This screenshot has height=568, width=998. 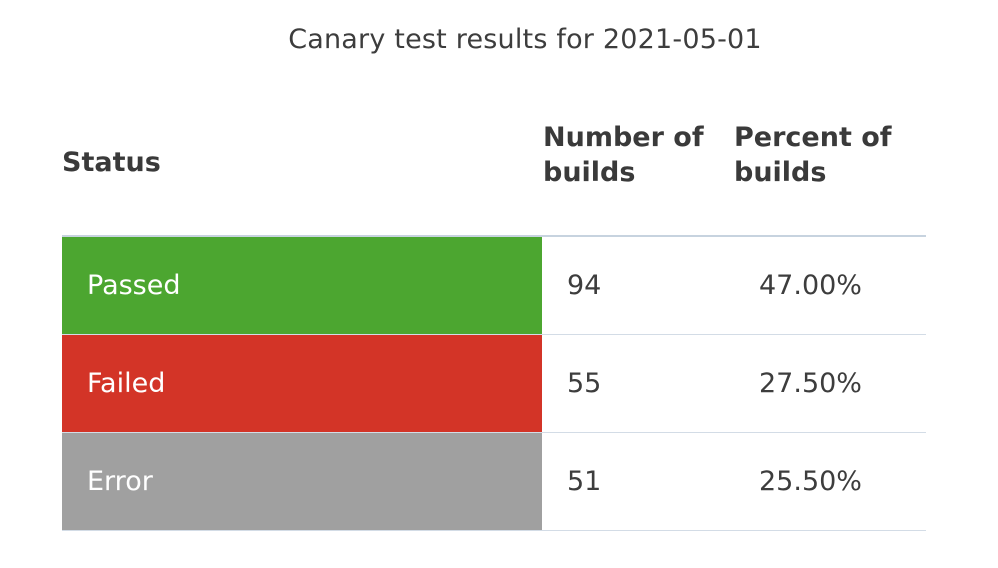 I want to click on header-number-of-builds: Number of builds, so click(x=623, y=155).